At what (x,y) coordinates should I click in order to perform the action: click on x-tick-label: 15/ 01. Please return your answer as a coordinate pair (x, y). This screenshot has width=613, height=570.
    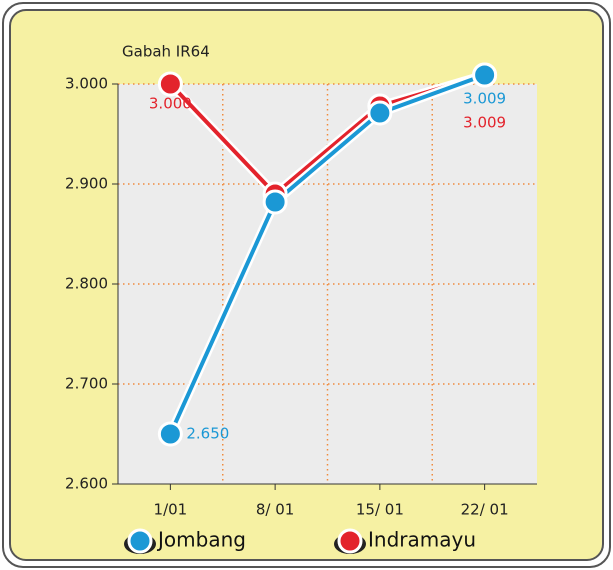
    Looking at the image, I should click on (380, 510).